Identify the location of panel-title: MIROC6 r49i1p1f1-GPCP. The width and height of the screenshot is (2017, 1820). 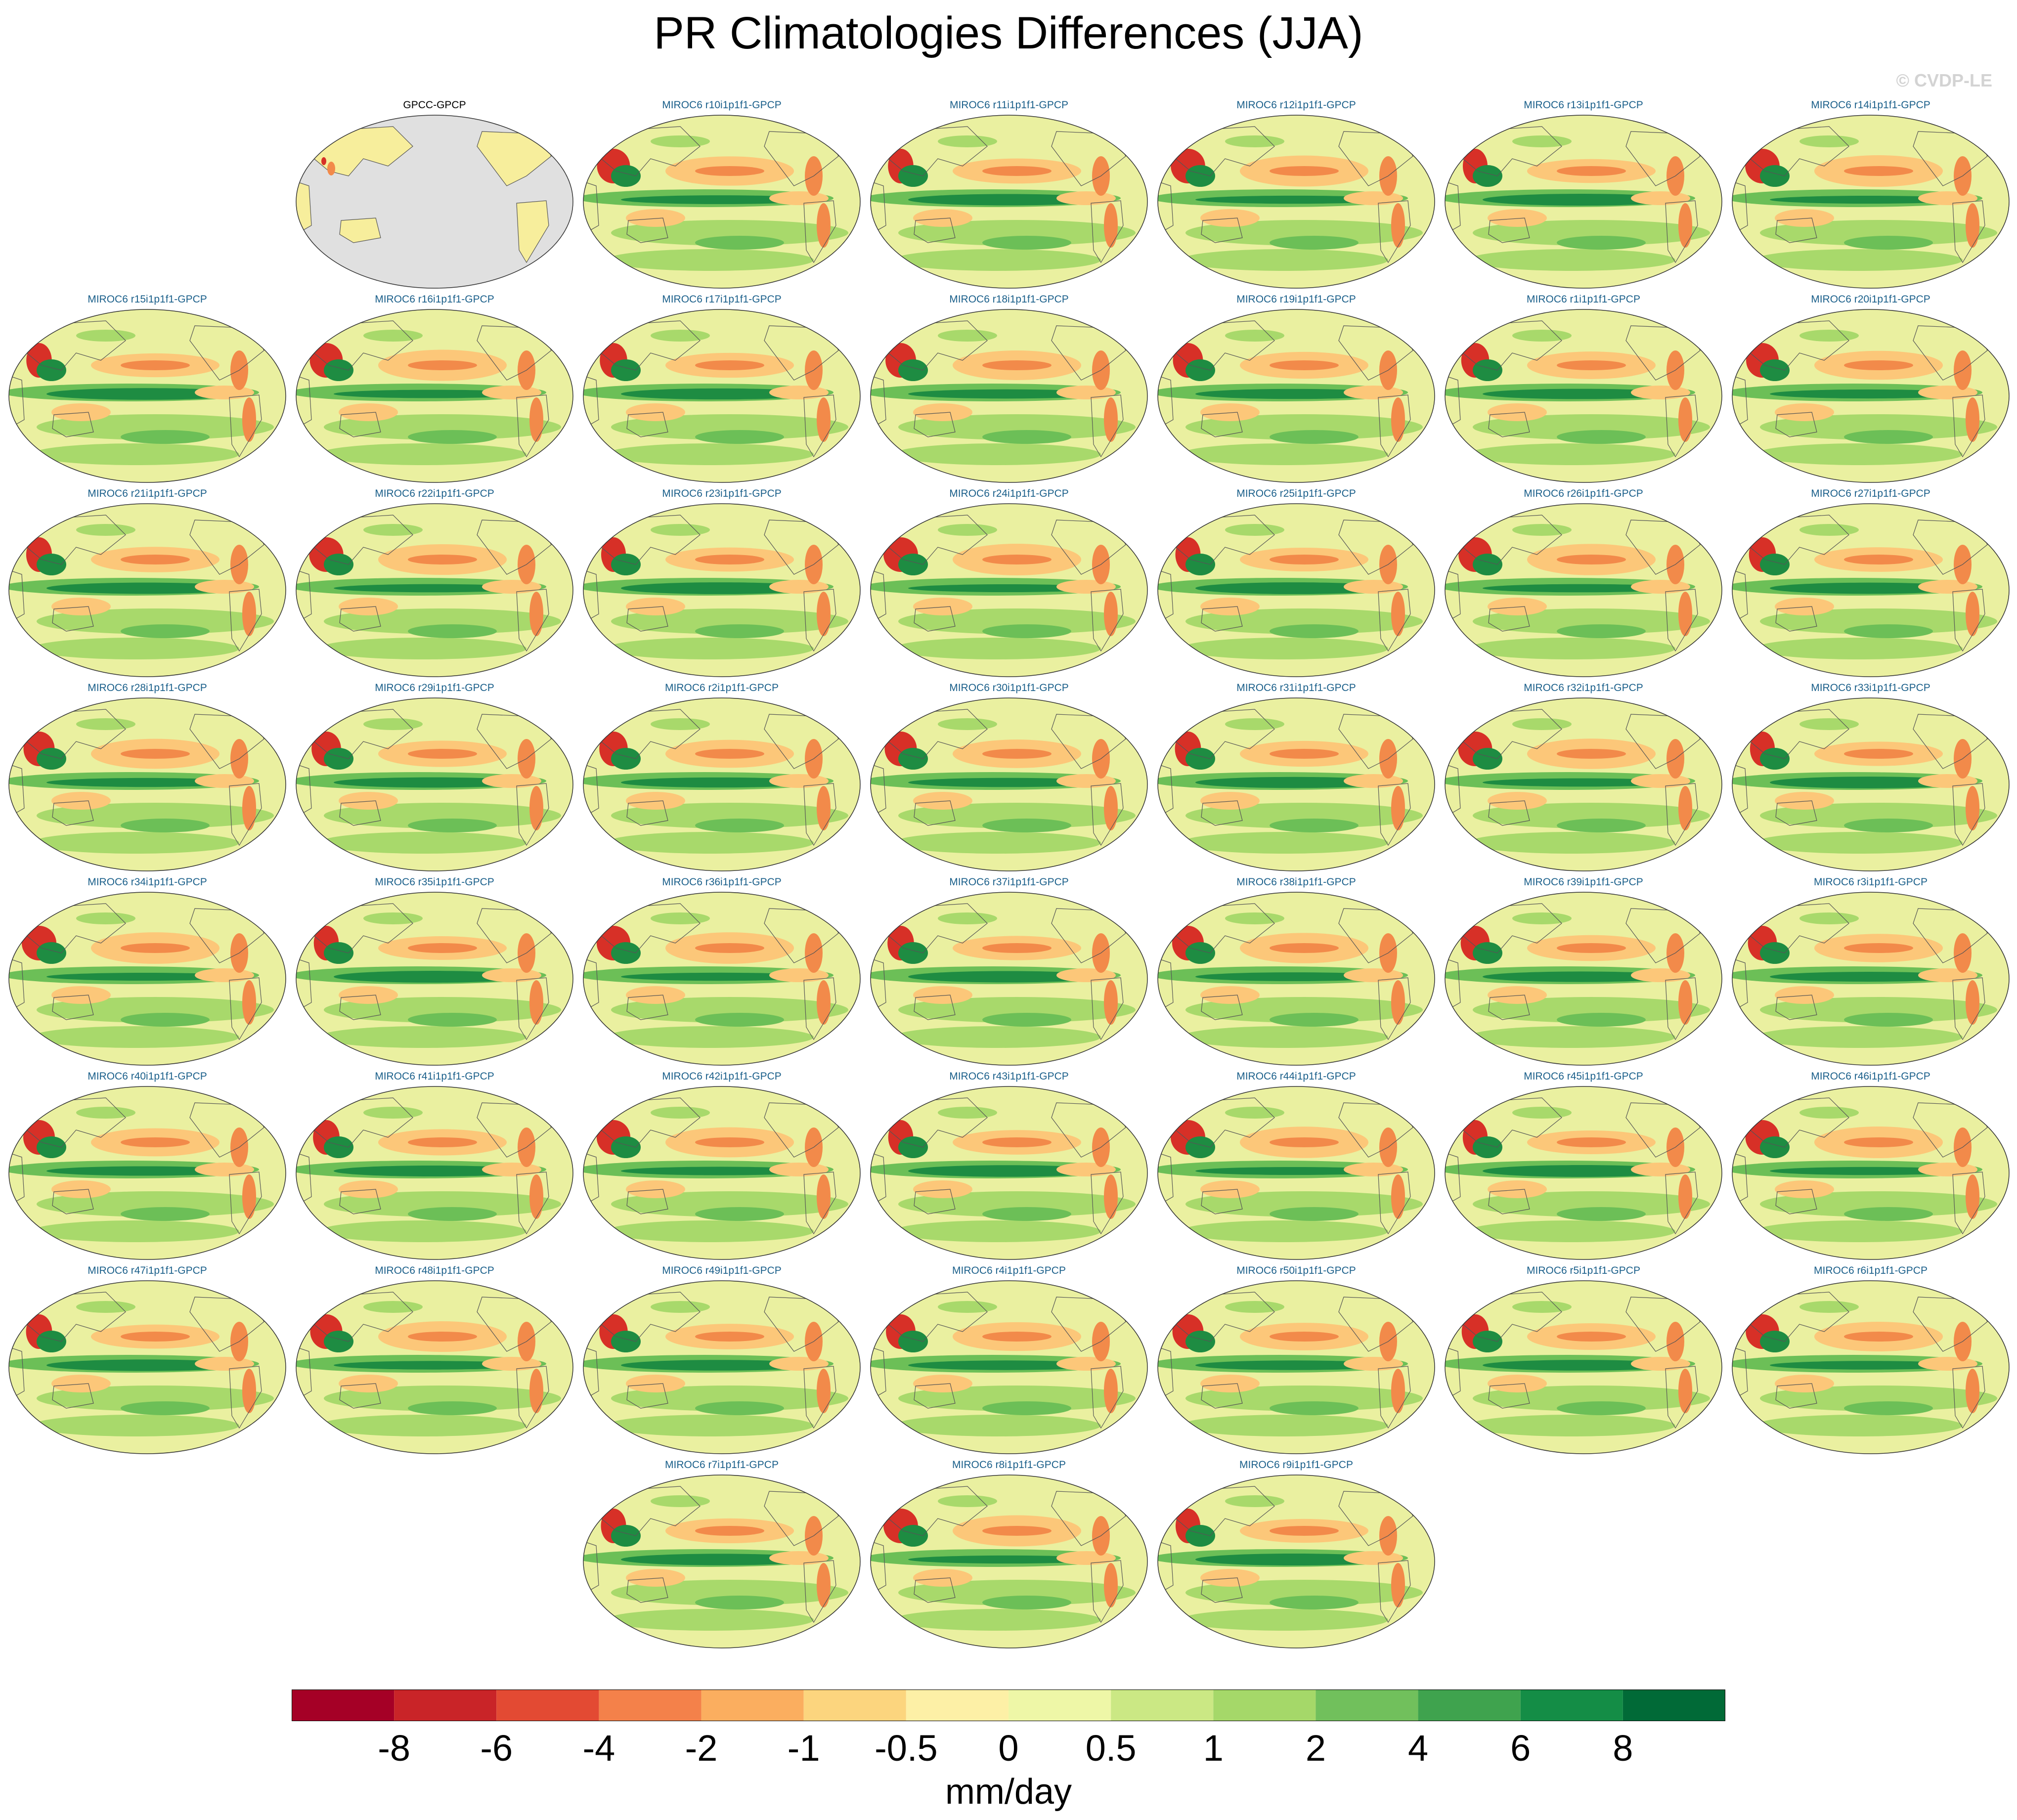
(722, 1270).